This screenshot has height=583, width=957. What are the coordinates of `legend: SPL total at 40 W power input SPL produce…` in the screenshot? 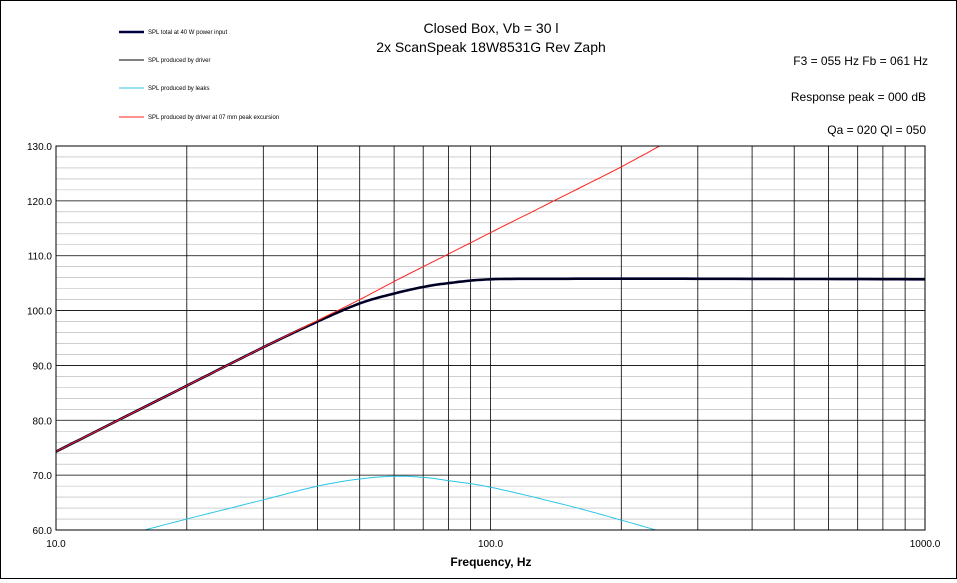 It's located at (199, 75).